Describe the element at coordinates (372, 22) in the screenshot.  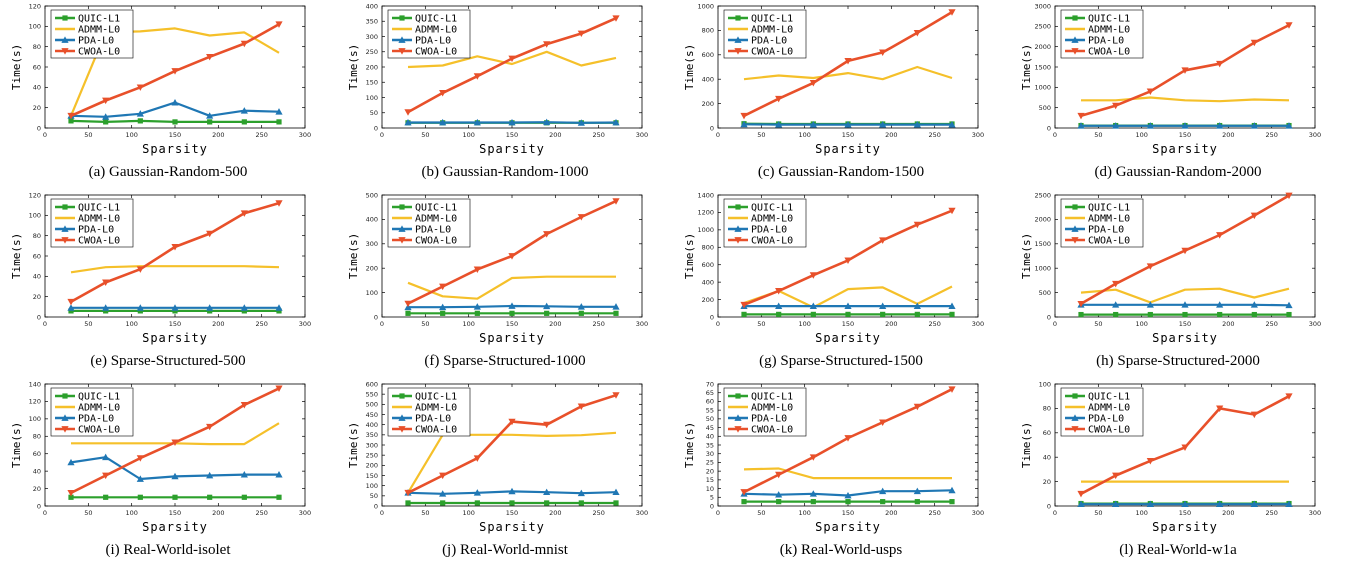
I see `y-tick-label: 350` at that location.